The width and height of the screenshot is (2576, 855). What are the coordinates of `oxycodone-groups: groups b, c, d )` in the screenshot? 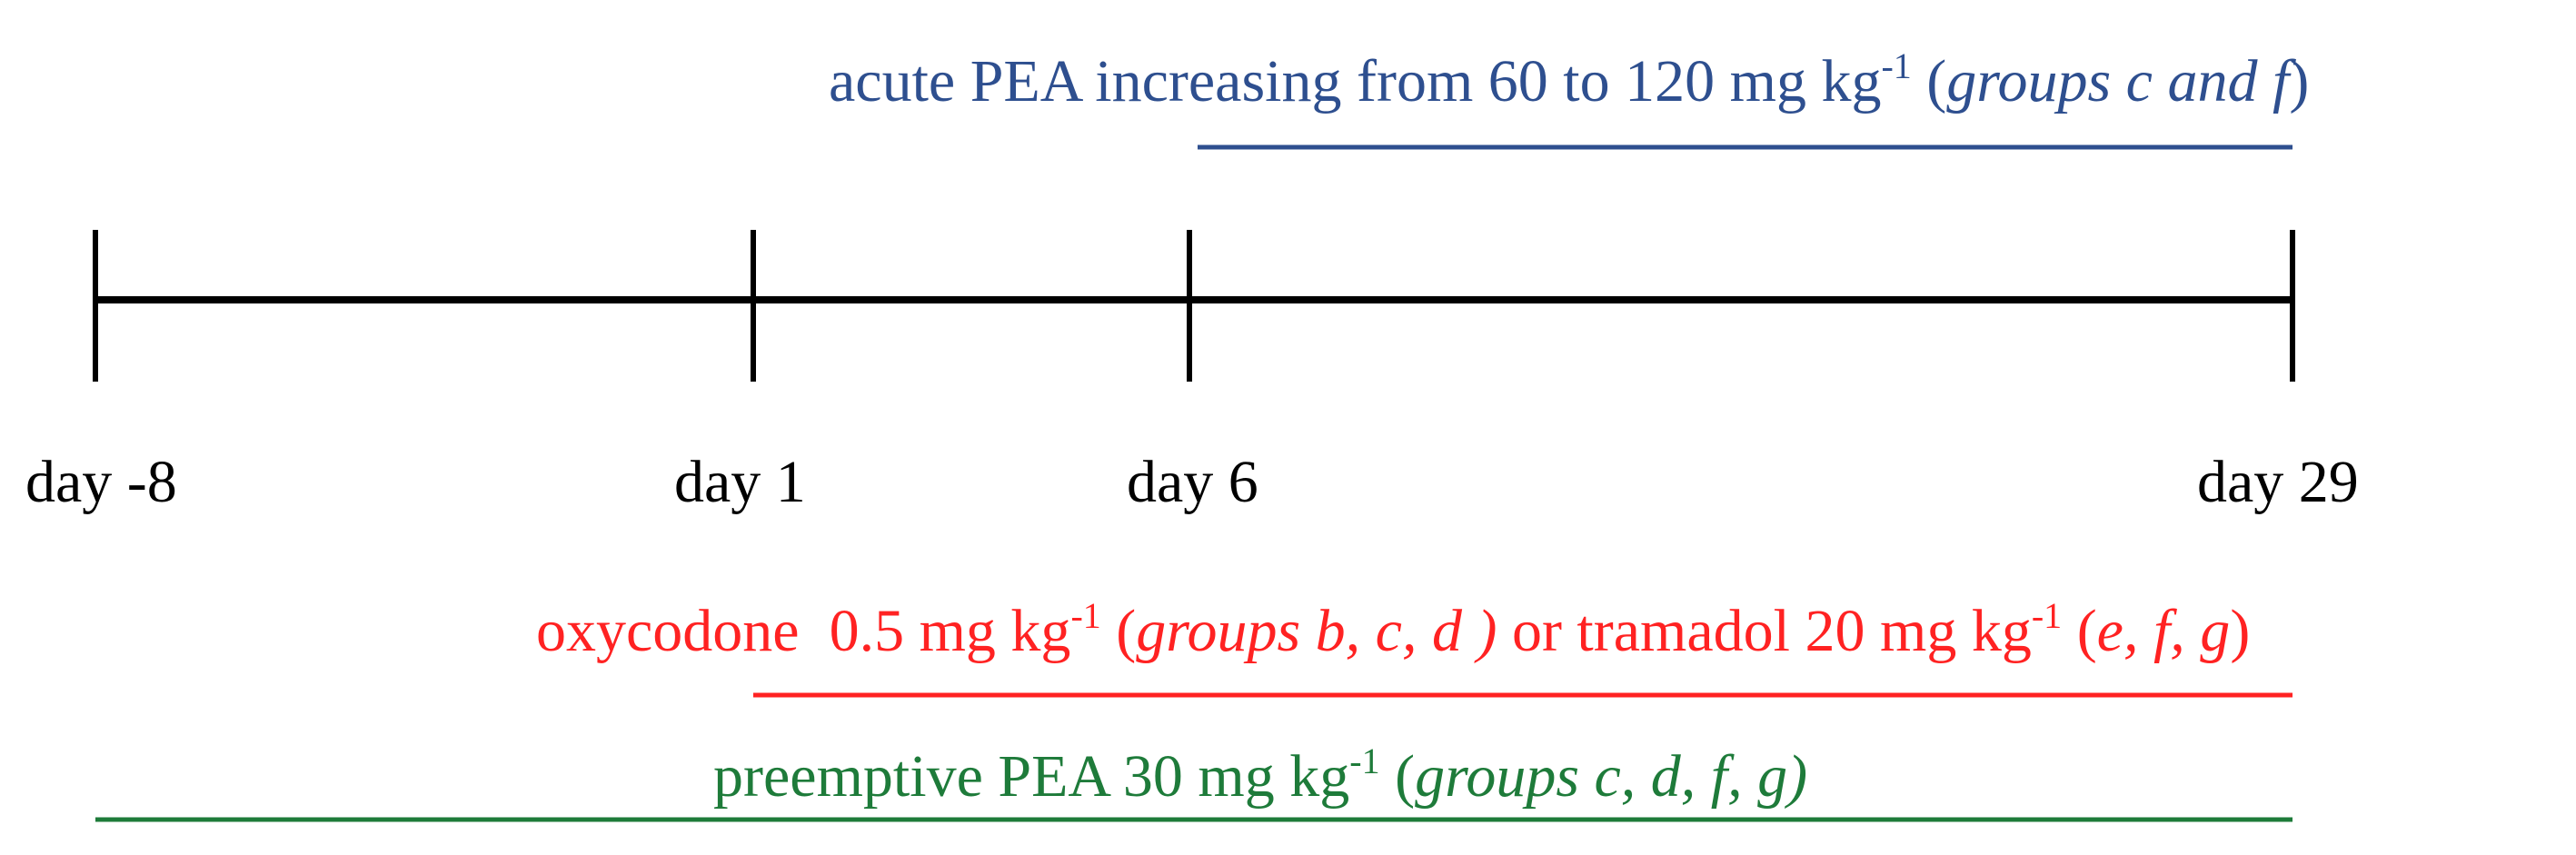 It's located at (1316, 631).